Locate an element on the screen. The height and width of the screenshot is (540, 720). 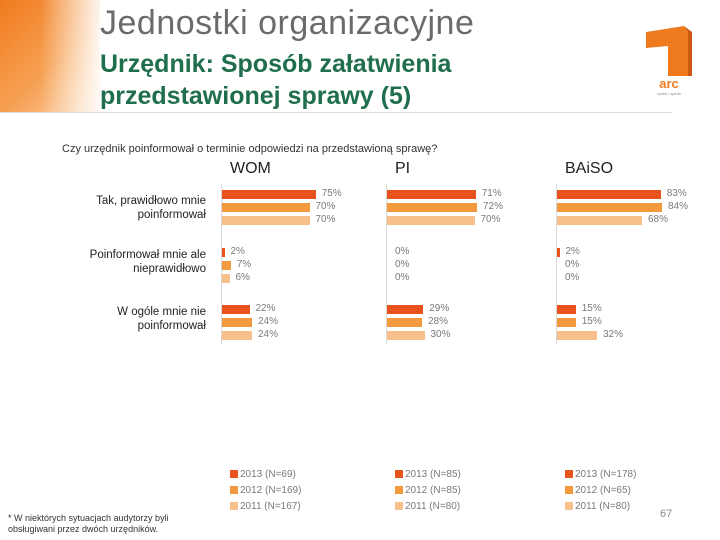
value-label-wom-2011-row2: 6% is located at coordinates (242, 277).